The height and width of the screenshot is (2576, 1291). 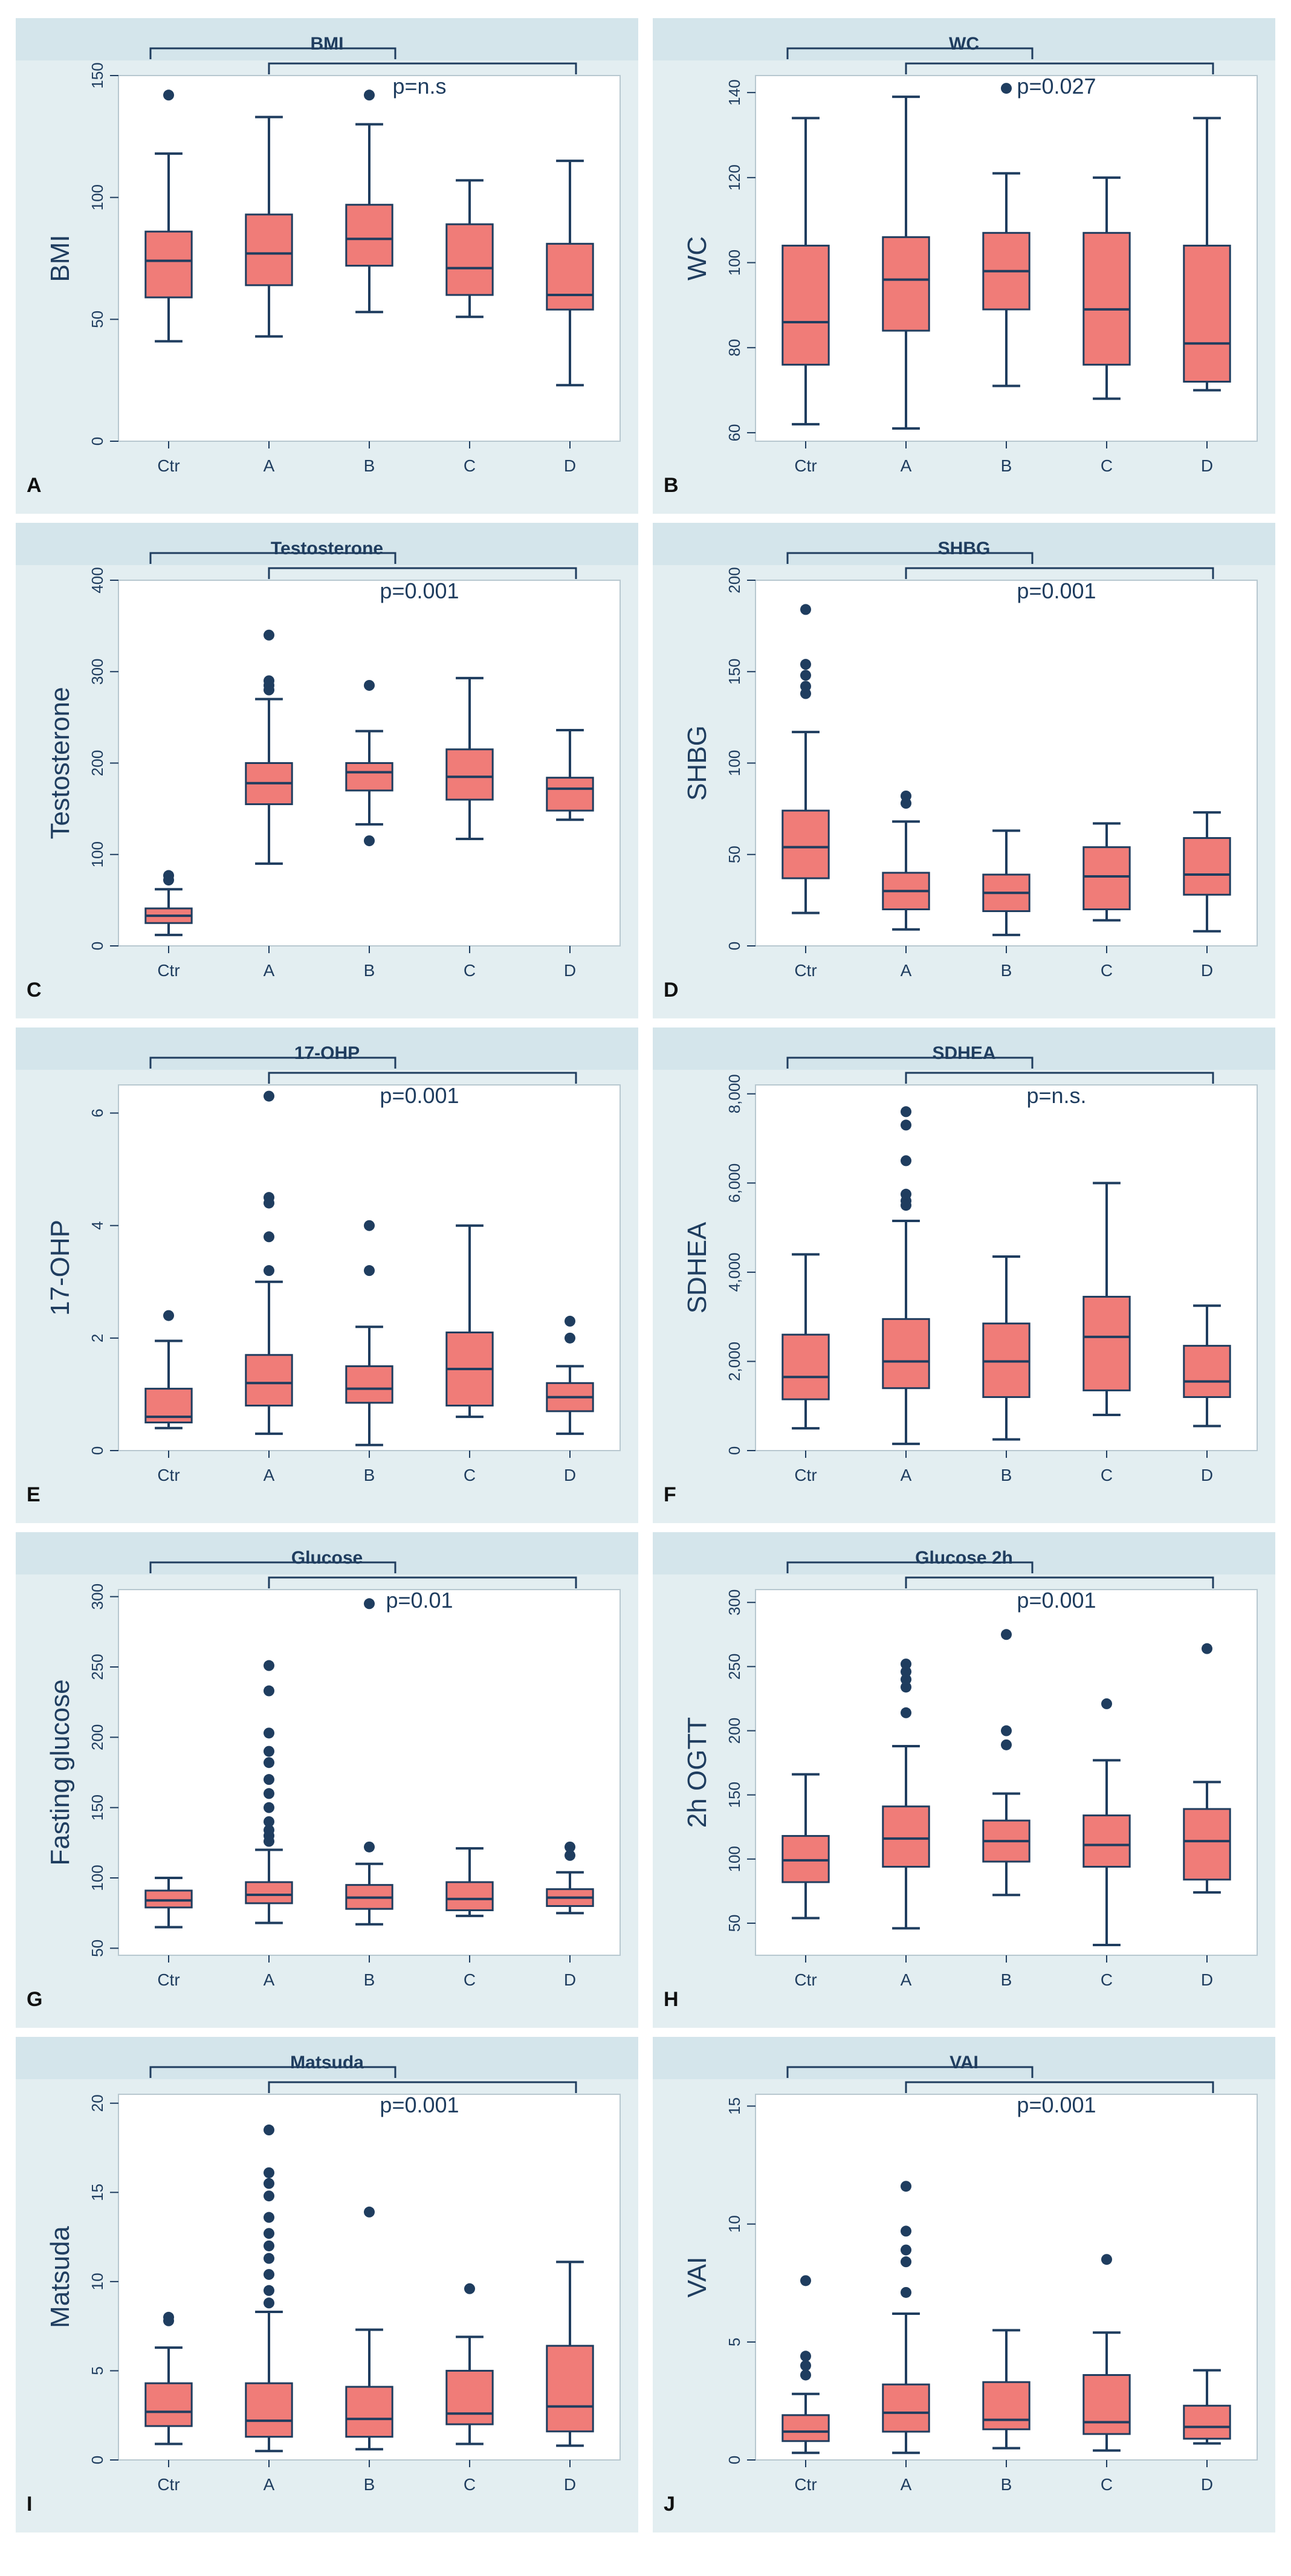 What do you see at coordinates (734, 1183) in the screenshot?
I see `y-tick-label: 6,000` at bounding box center [734, 1183].